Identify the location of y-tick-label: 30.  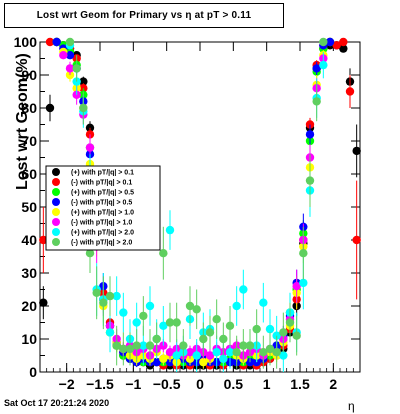
(29, 273).